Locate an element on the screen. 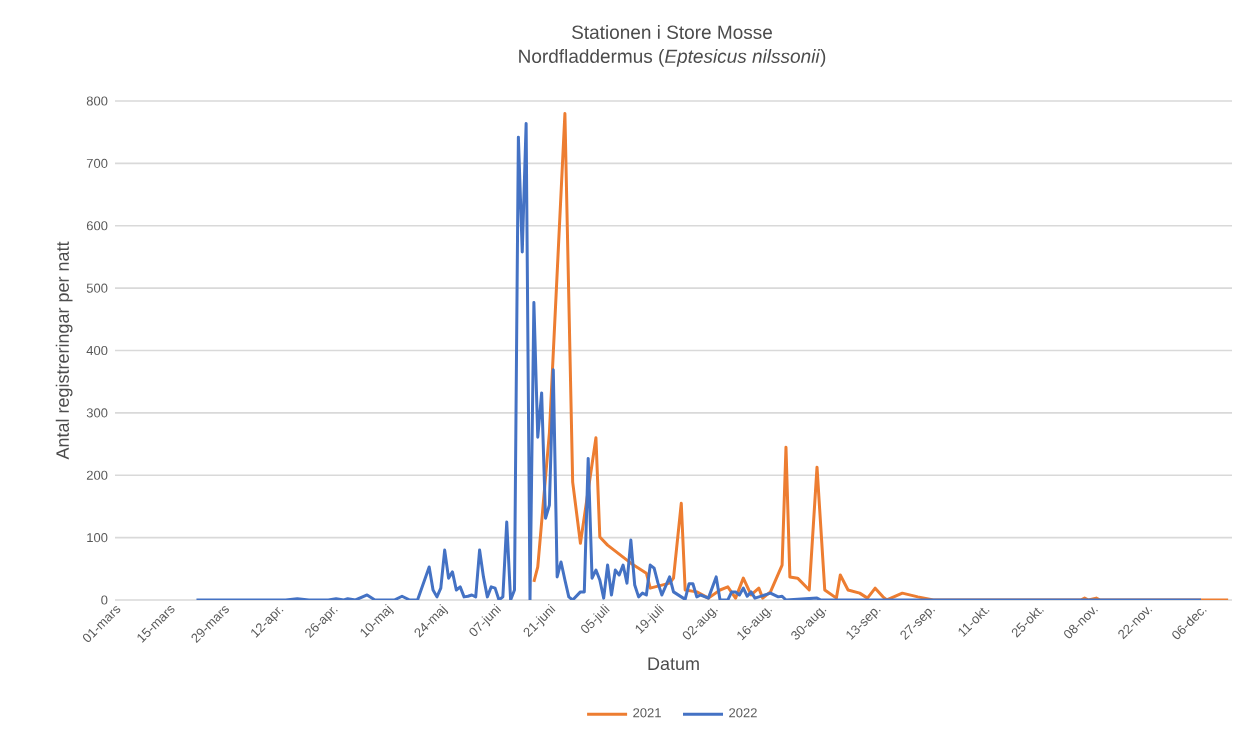 The image size is (1257, 738). y-axis-title: Antal registreringar per natt is located at coordinates (64, 350).